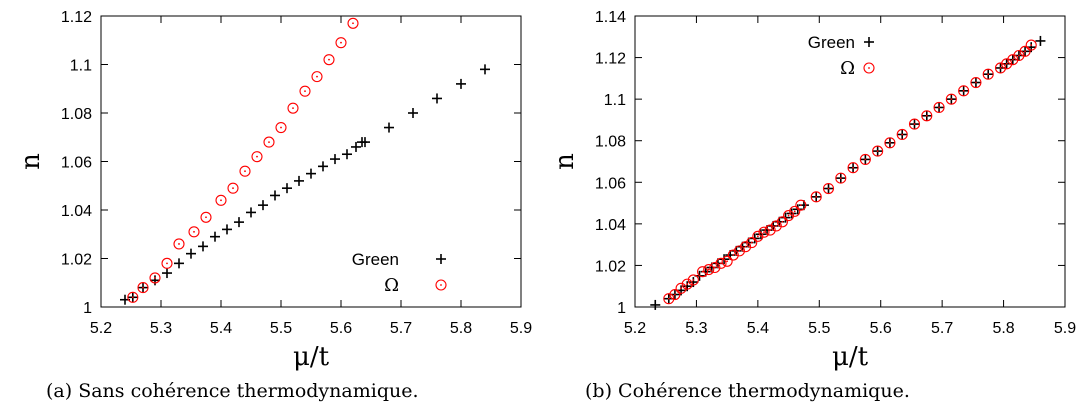 The width and height of the screenshot is (1082, 412). I want to click on x-axis-title: μ/t, so click(850, 357).